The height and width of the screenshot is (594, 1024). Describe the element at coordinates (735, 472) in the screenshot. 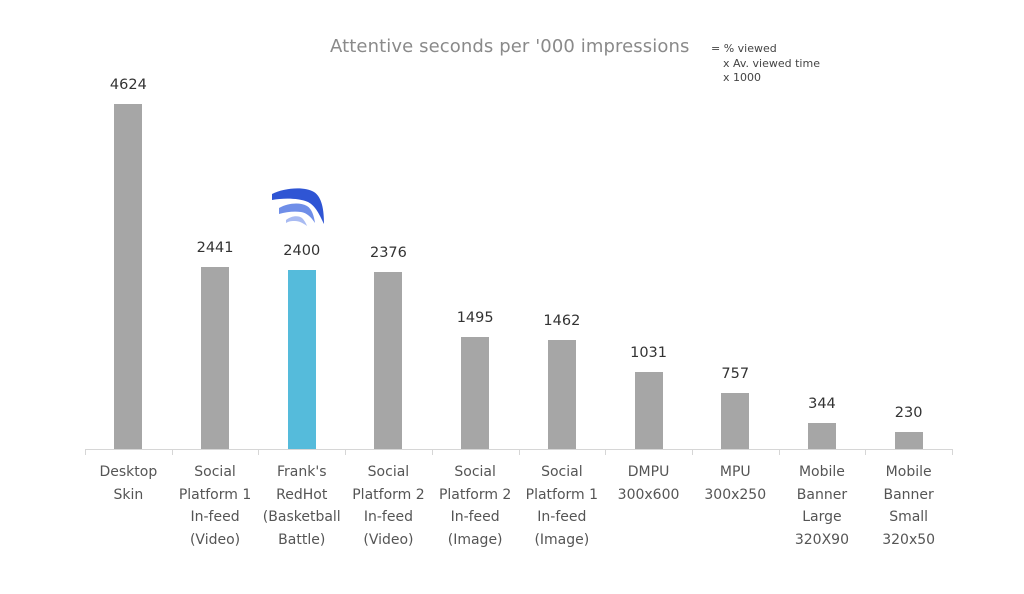

I see `category-label-line: MPU` at that location.